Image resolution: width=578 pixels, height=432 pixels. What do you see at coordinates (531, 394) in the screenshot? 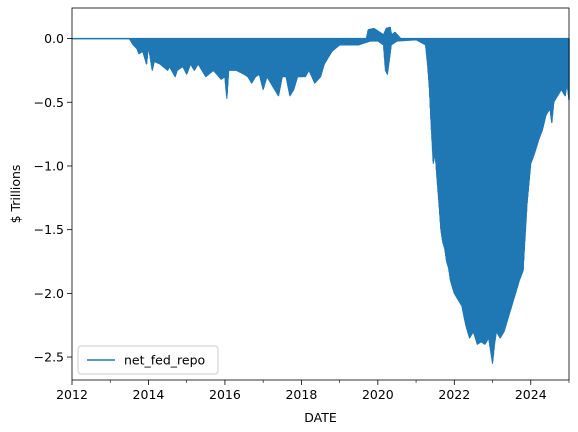
I see `x-tick-label: 2024` at bounding box center [531, 394].